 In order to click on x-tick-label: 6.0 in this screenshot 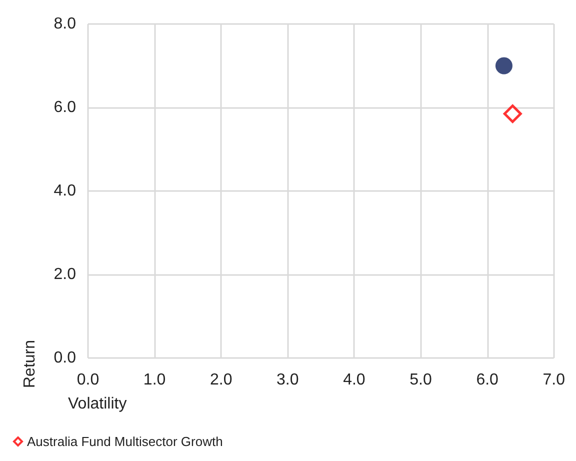, I will do `click(487, 380)`.